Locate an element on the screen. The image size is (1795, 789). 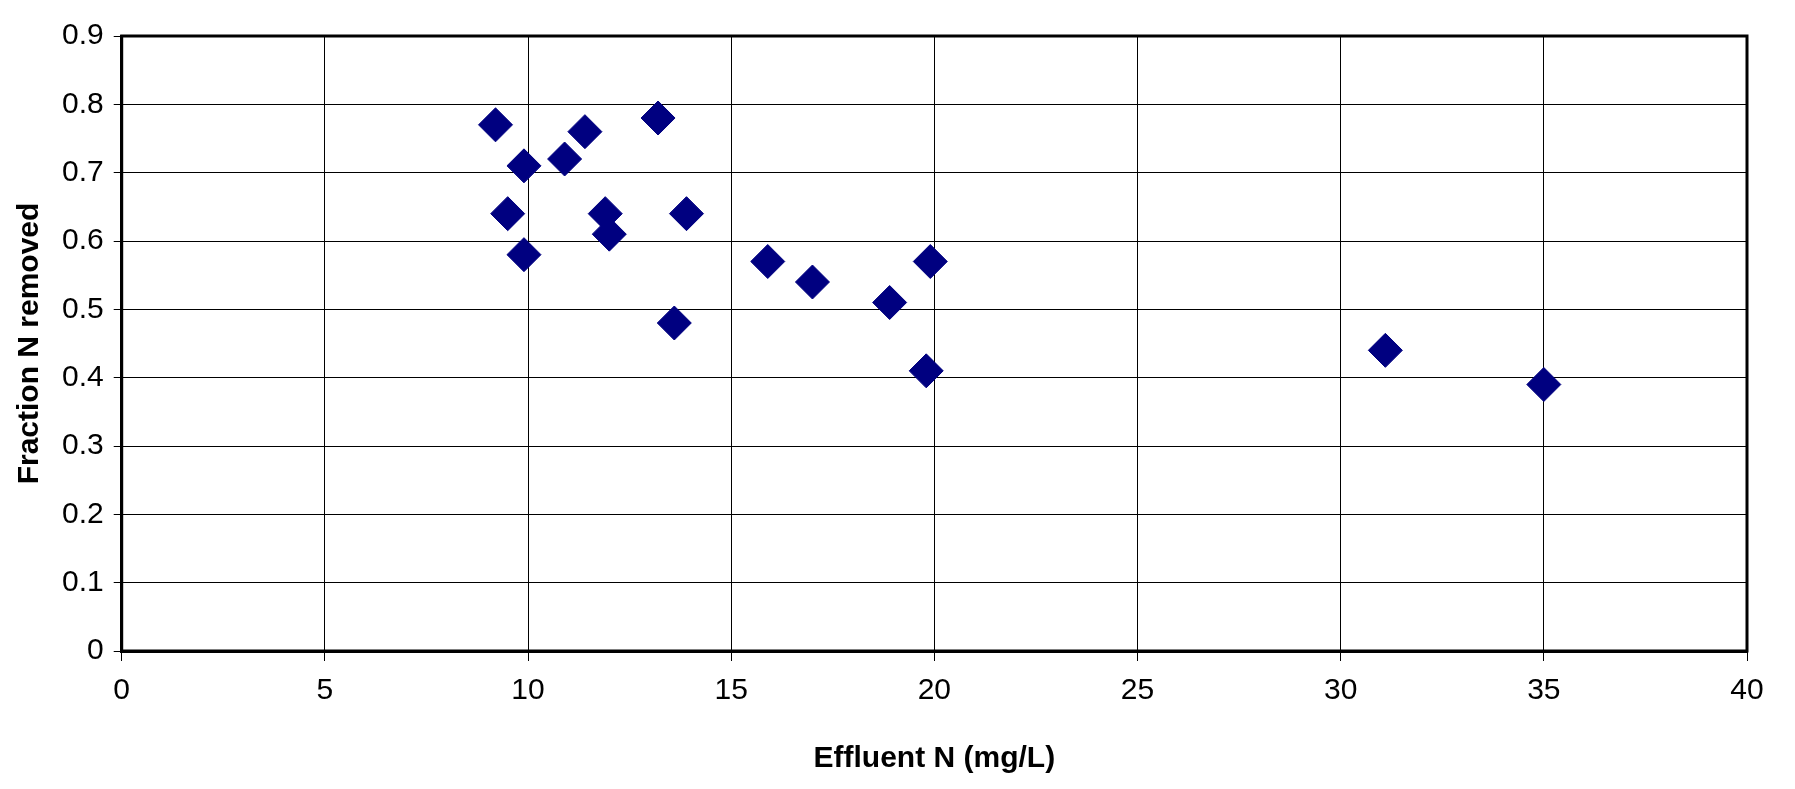
x-tick-label: 35 is located at coordinates (1544, 689).